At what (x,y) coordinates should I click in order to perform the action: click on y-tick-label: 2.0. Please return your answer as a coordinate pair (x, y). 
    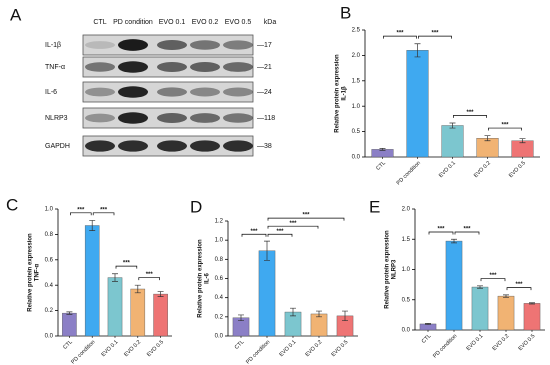
    Looking at the image, I should click on (406, 210).